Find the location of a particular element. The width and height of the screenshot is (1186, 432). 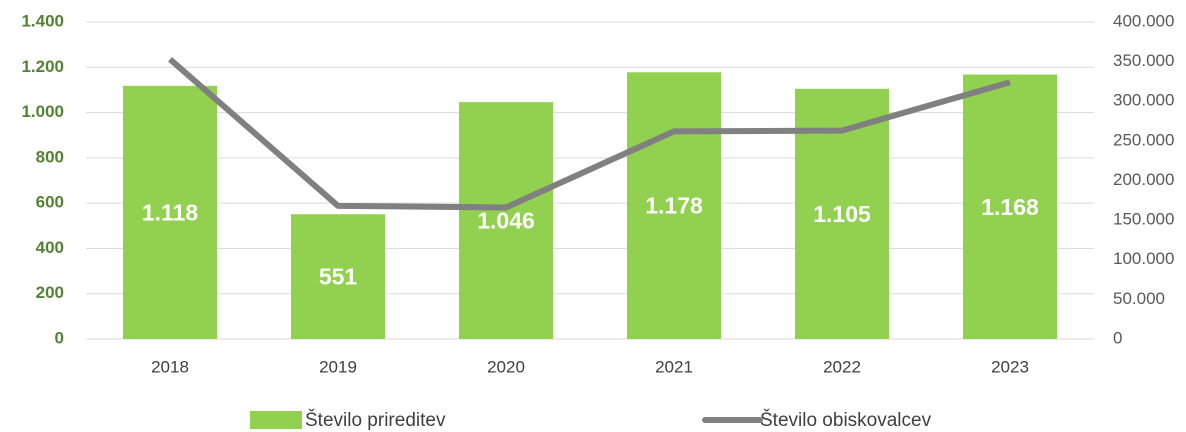

y-tick-label: 600 is located at coordinates (50, 202).